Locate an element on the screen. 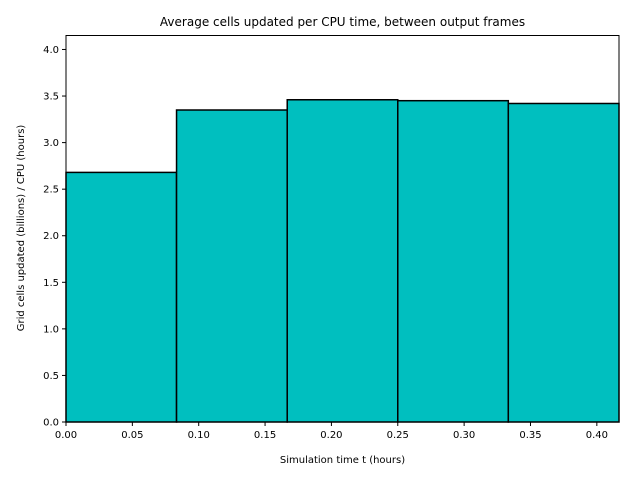 This screenshot has height=480, width=640. x-tick-label-3: 0.15 is located at coordinates (265, 435).